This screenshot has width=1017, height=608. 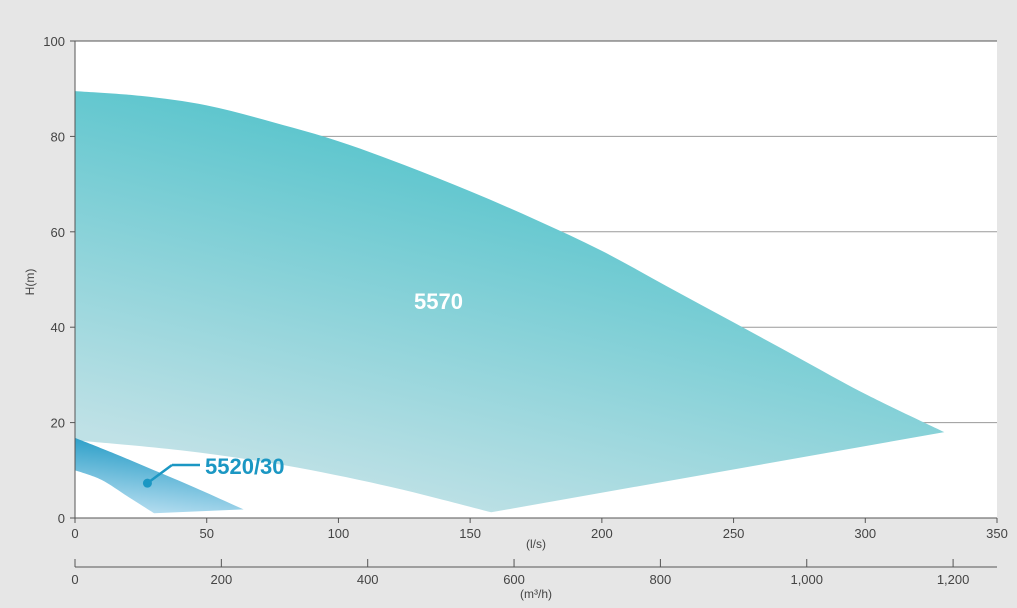 I want to click on x-axis-title-m3h: (m³/h), so click(x=536, y=594).